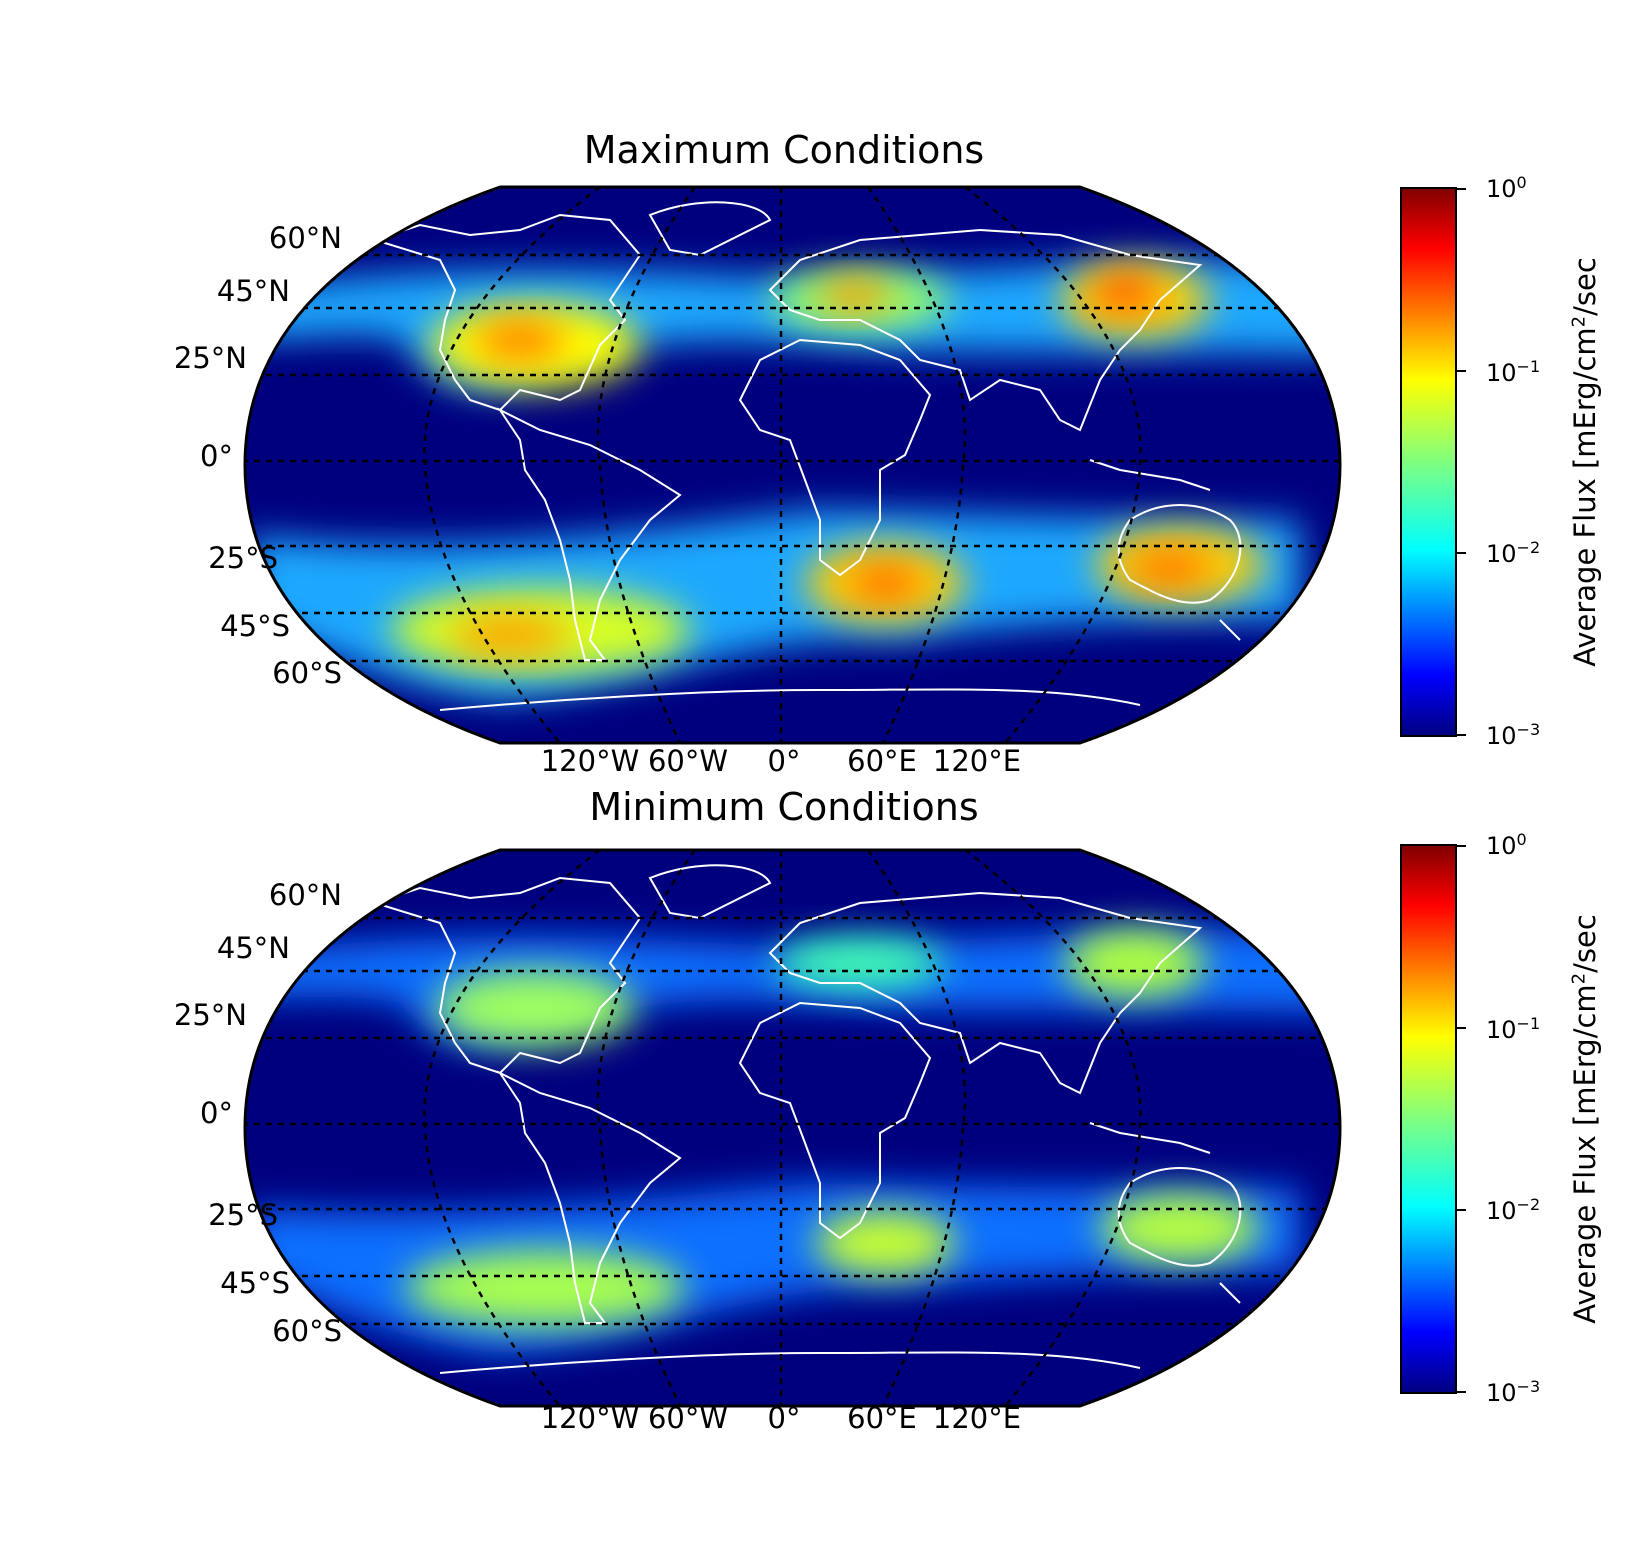 The height and width of the screenshot is (1560, 1650). I want to click on hotspot-north-america-core, so click(520, 340).